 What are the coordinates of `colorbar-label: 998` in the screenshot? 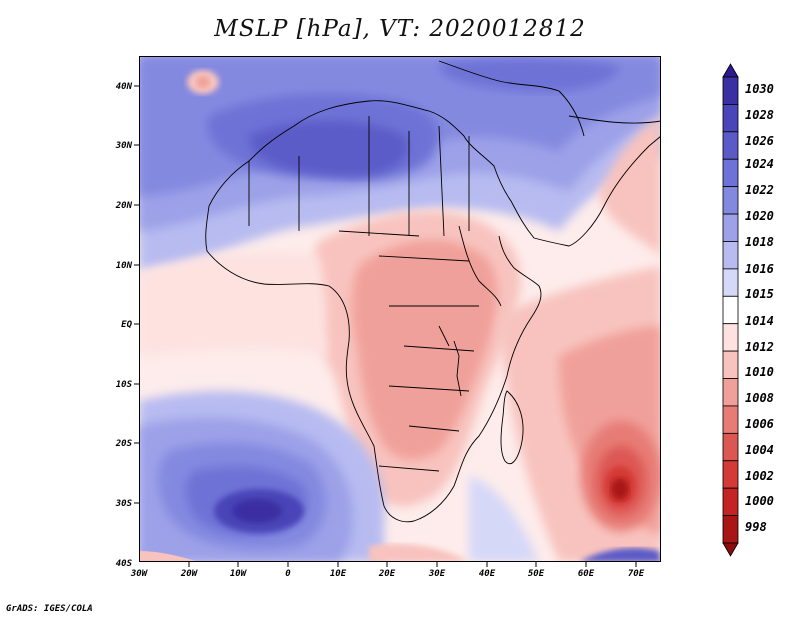 It's located at (756, 527).